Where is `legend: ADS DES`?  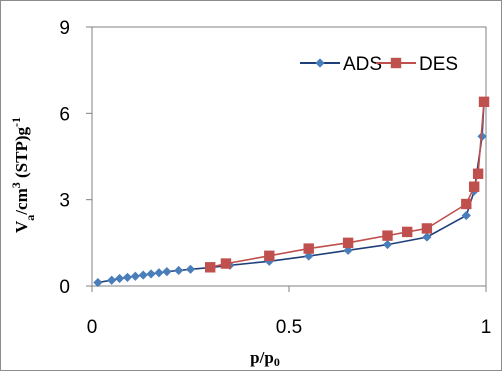 legend: ADS DES is located at coordinates (379, 64).